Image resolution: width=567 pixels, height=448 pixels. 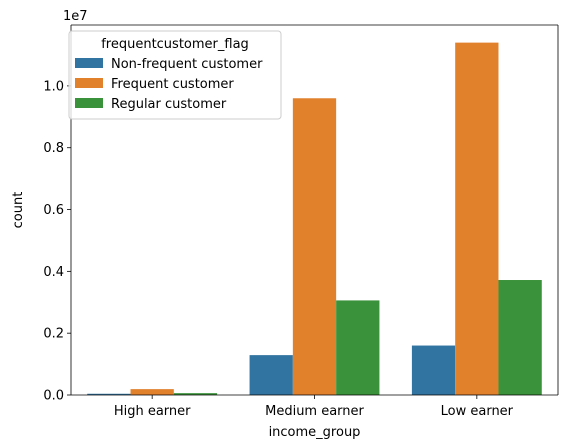 I want to click on x-tick-label: Medium earner, so click(x=314, y=411).